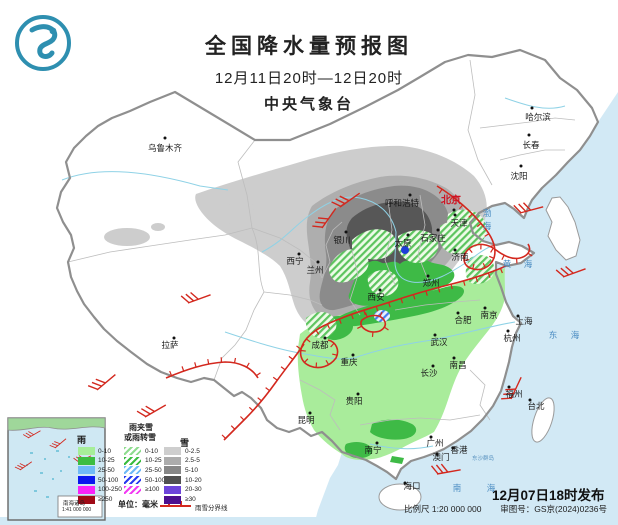 The image size is (618, 525). I want to click on legend-sleet-title-1: 雨夹雪, so click(141, 427).